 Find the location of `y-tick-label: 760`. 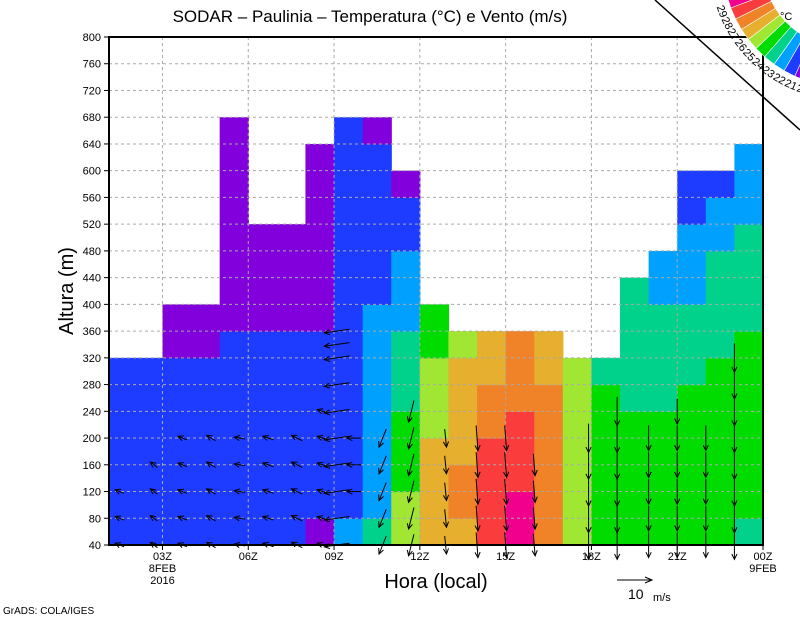

y-tick-label: 760 is located at coordinates (92, 65).